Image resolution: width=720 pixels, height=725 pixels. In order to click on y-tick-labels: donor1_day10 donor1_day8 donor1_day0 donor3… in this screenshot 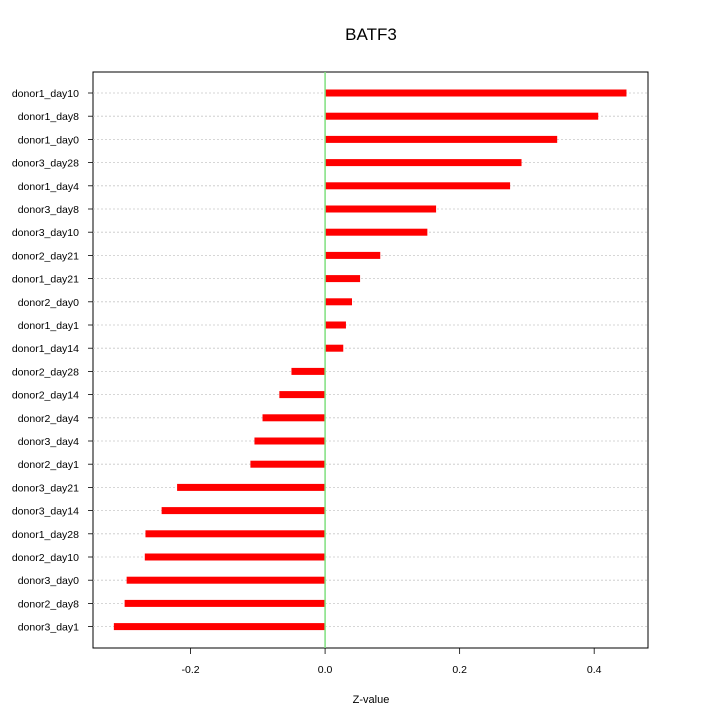, I will do `click(52, 361)`.